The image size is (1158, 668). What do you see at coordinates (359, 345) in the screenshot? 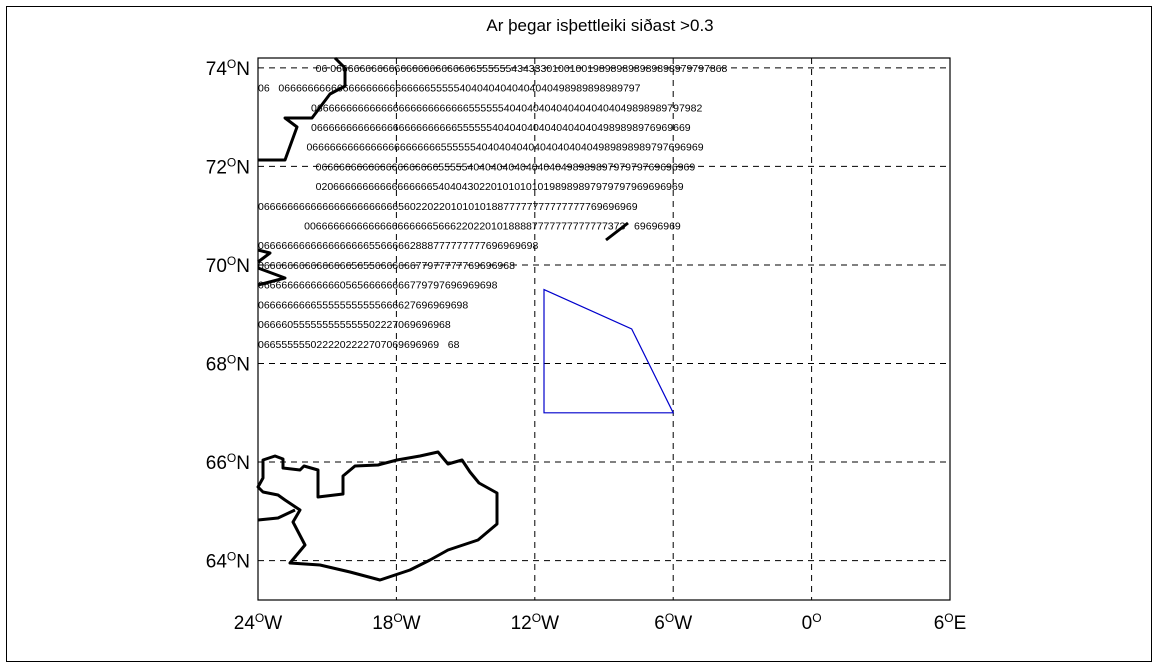
I see `grid-row-14: 0665555550222202222707069696969 68` at bounding box center [359, 345].